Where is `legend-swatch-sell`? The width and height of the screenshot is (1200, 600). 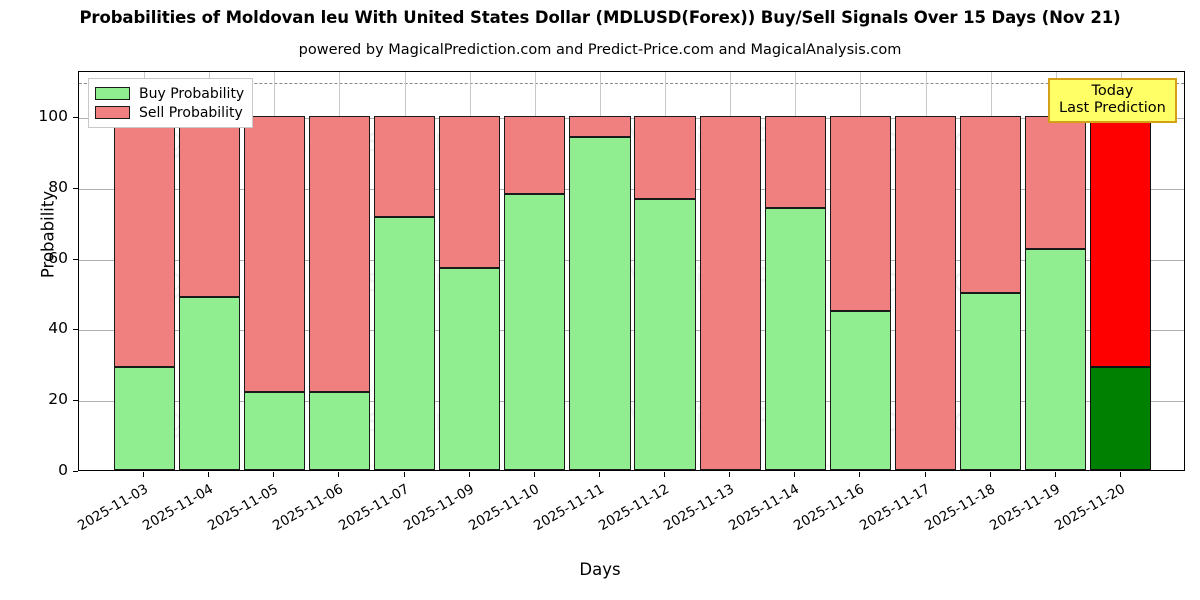
legend-swatch-sell is located at coordinates (112, 112).